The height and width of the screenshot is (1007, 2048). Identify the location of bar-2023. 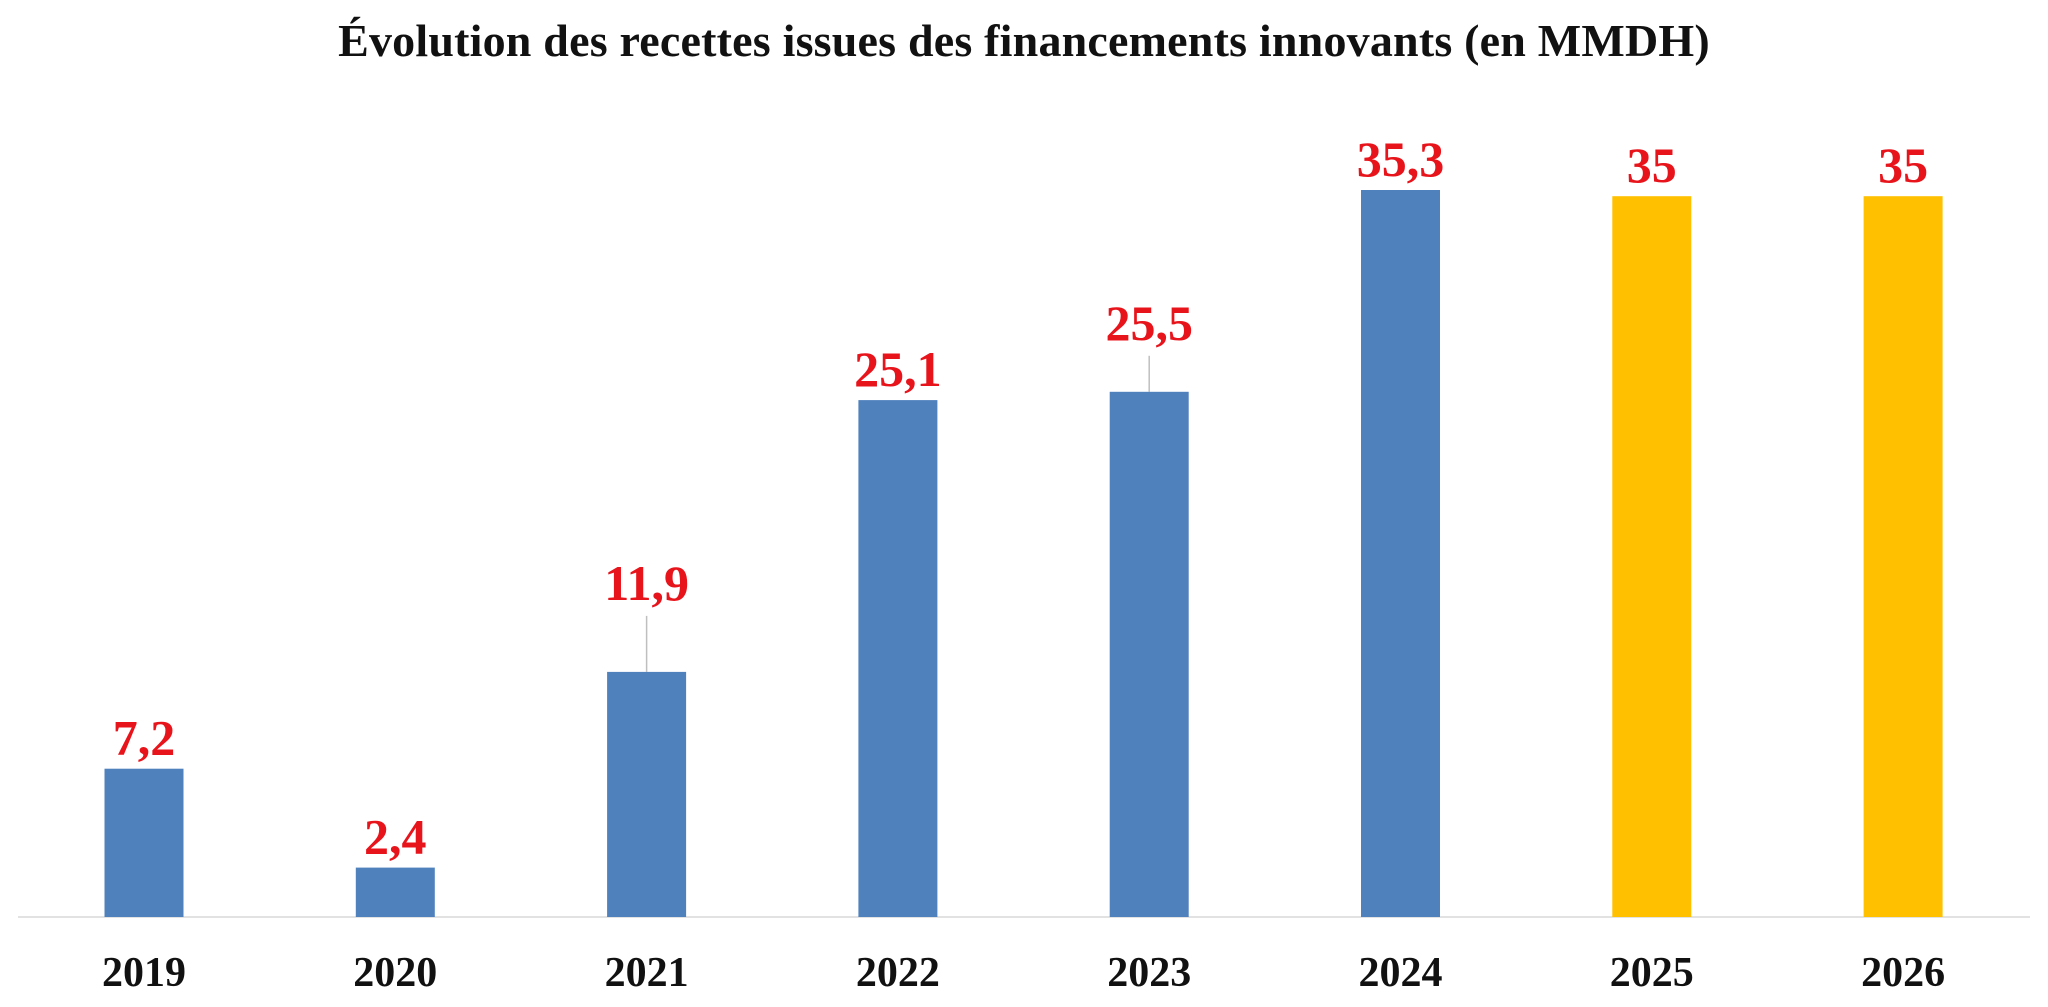
(1149, 654).